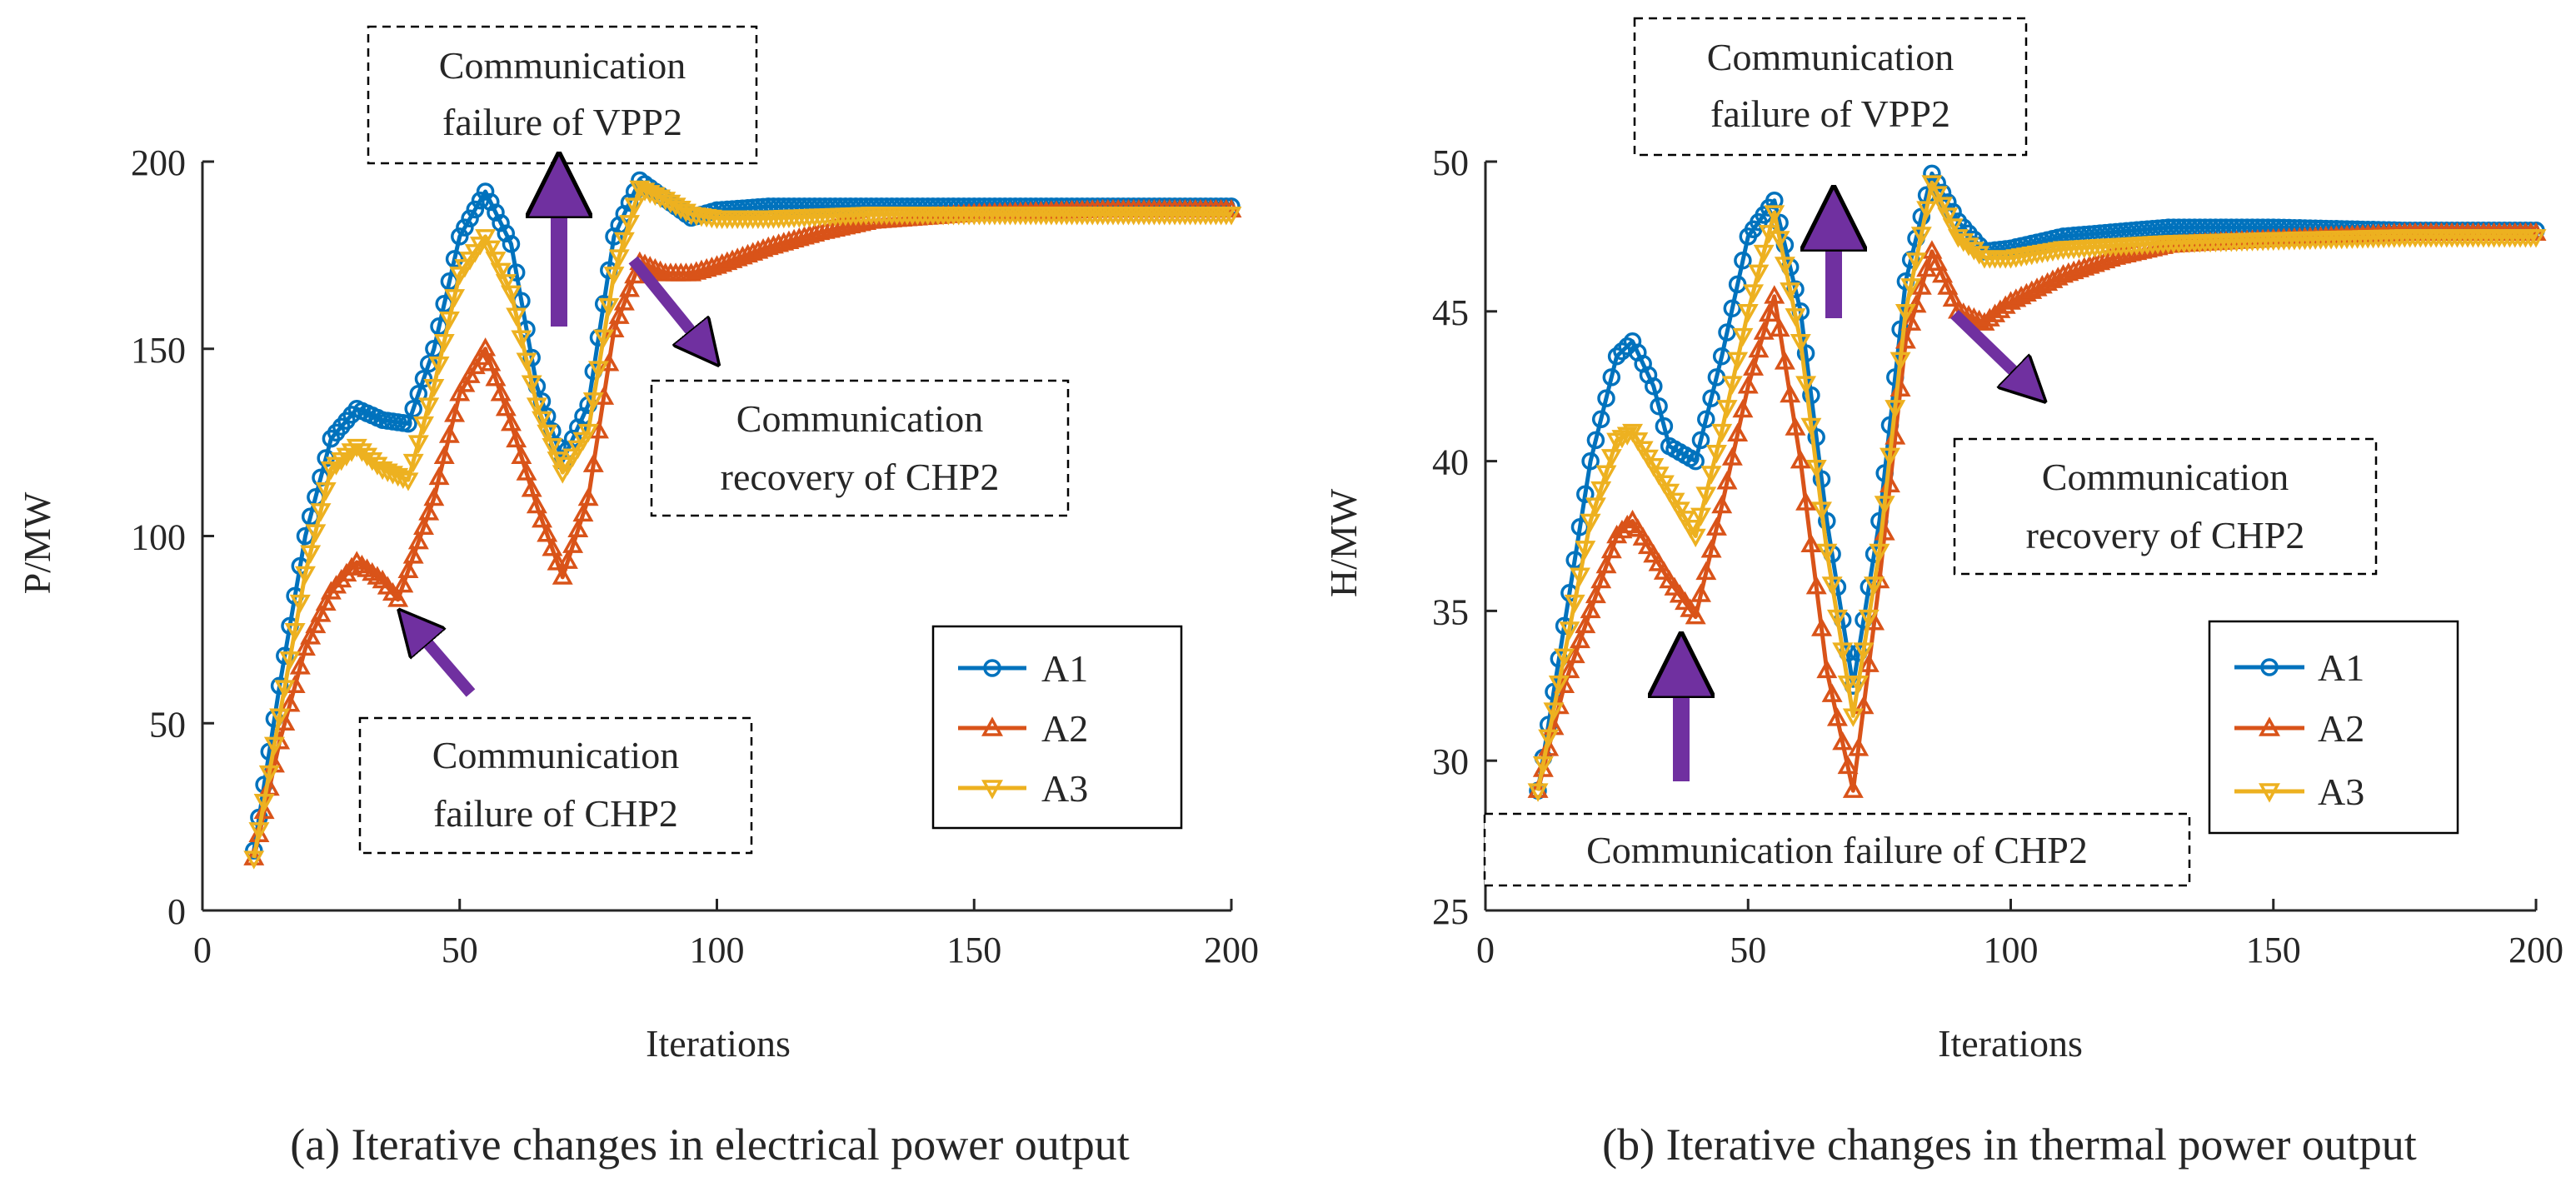 This screenshot has height=1197, width=2576. Describe the element at coordinates (1023, 668) in the screenshot. I see `legend-entry-a1: A1` at that location.